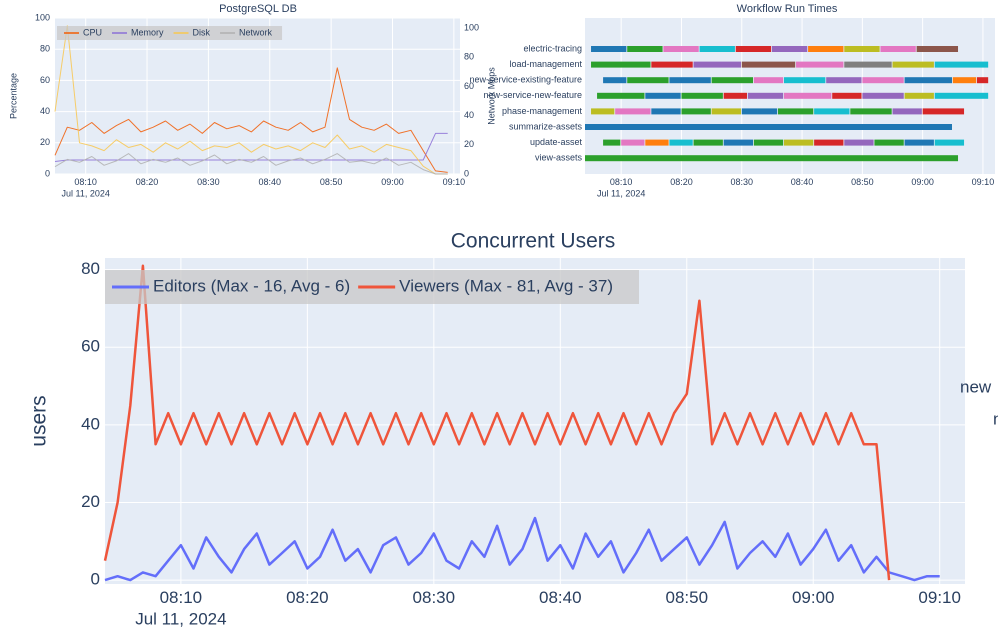  Describe the element at coordinates (546, 126) in the screenshot. I see `category-label: summarize-assets` at that location.